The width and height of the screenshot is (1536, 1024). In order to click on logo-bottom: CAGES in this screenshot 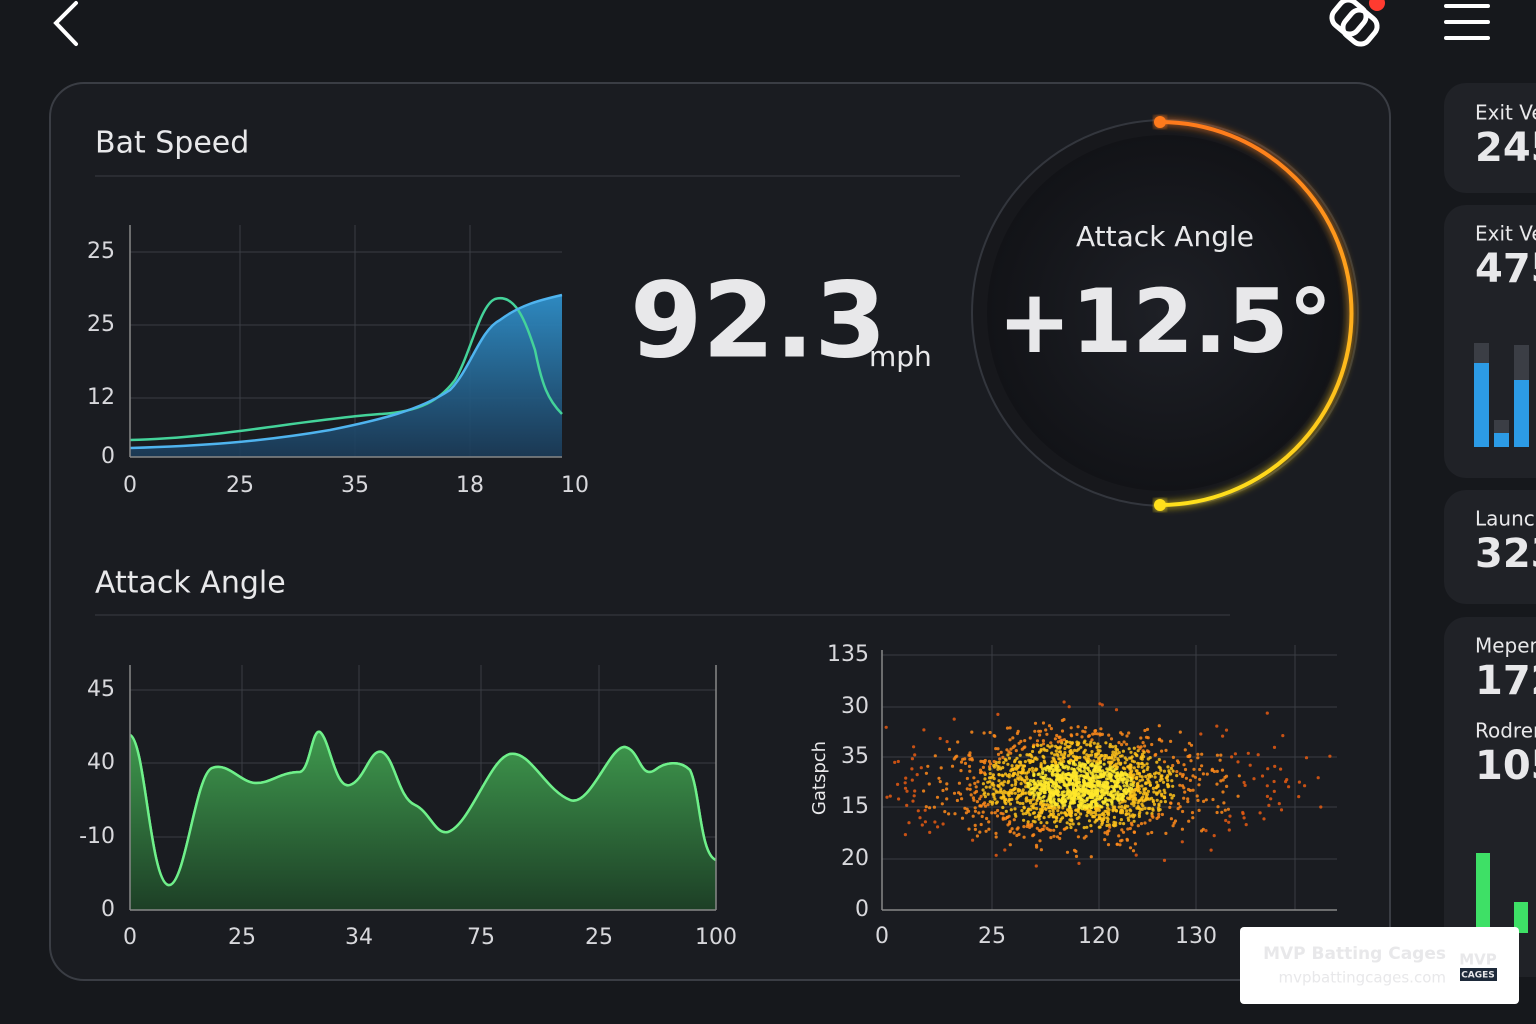, I will do `click(1478, 976)`.